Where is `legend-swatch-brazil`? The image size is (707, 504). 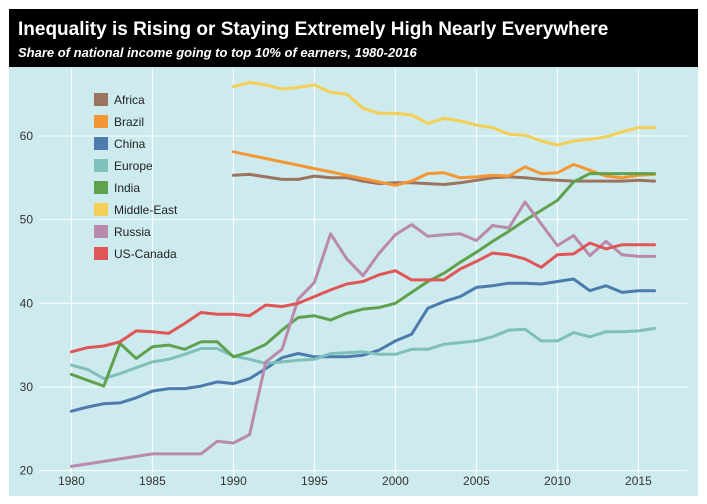 legend-swatch-brazil is located at coordinates (101, 121).